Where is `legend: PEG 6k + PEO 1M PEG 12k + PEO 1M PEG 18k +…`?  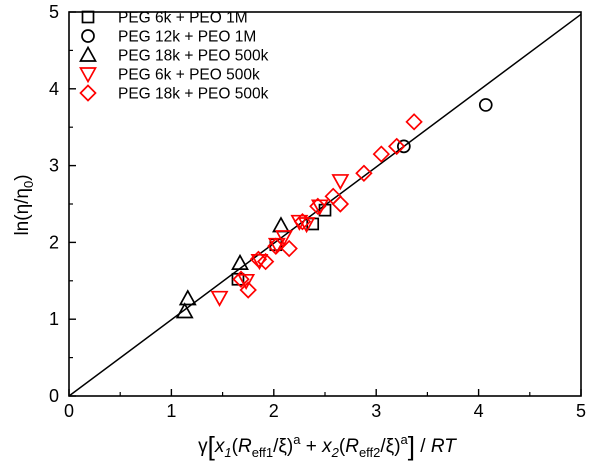
legend: PEG 6k + PEO 1M PEG 12k + PEO 1M PEG 18k +… is located at coordinates (174, 56).